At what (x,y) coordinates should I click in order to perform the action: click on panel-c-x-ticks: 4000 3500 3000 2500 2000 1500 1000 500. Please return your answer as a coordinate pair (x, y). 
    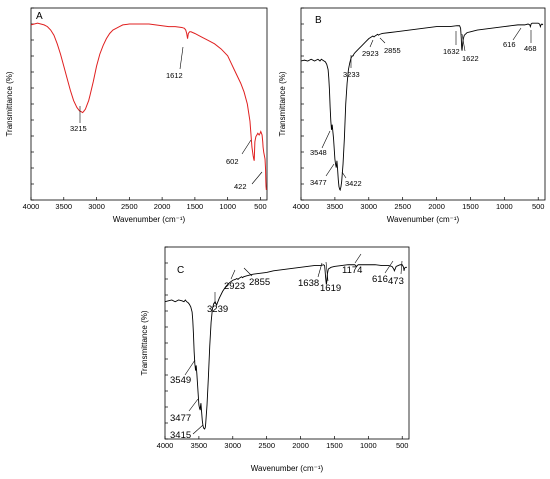
    Looking at the image, I should click on (283, 443).